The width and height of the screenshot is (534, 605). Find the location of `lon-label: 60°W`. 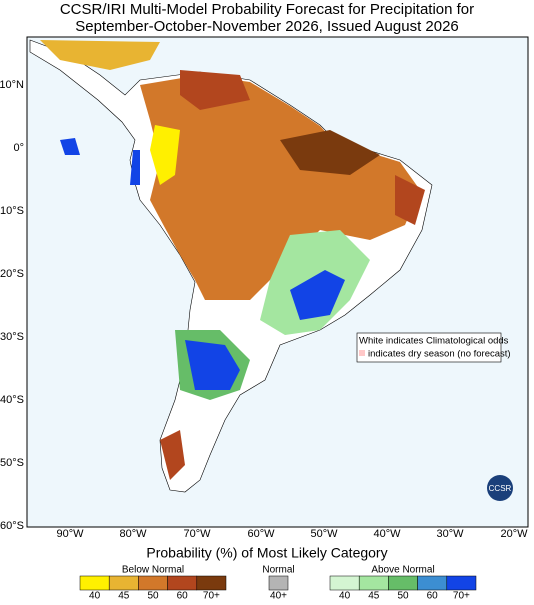

lon-label: 60°W is located at coordinates (261, 534).